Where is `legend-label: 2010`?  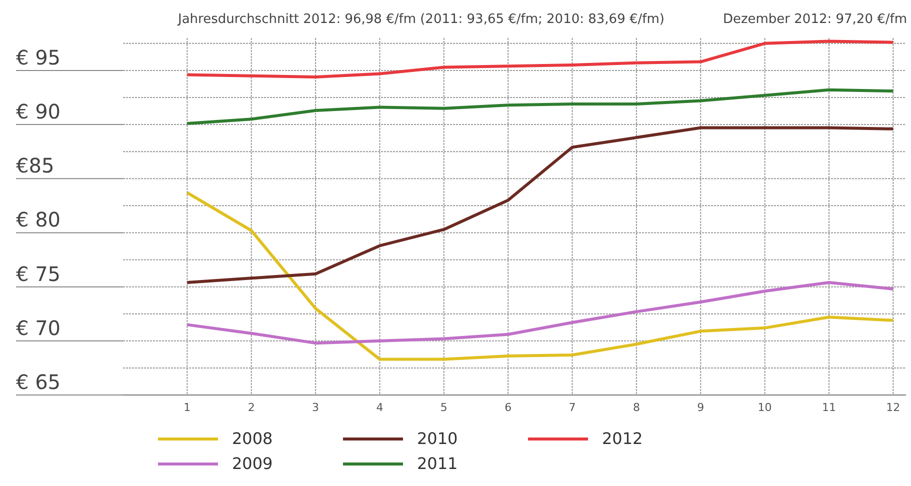 legend-label: 2010 is located at coordinates (437, 438).